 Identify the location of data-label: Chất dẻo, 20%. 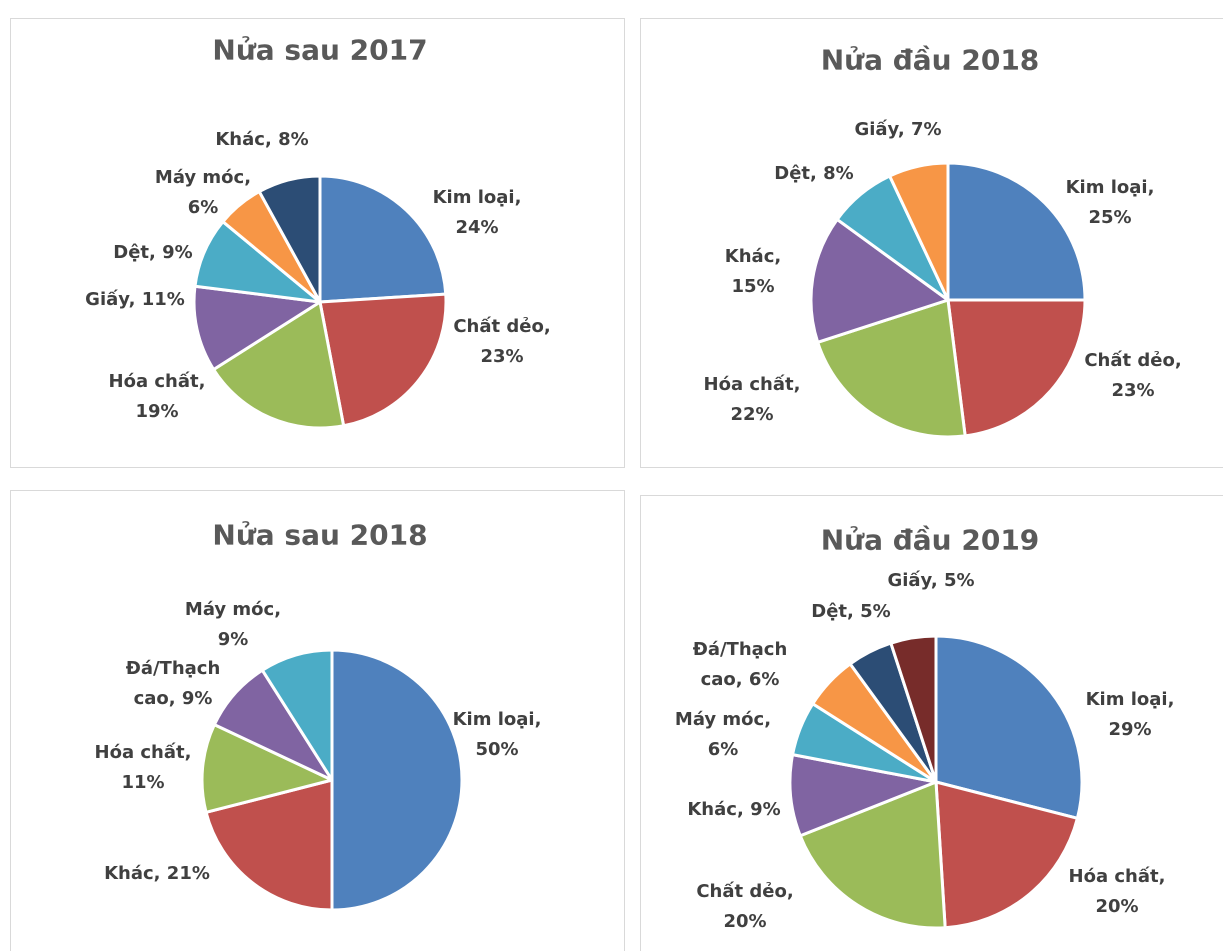
(745, 907).